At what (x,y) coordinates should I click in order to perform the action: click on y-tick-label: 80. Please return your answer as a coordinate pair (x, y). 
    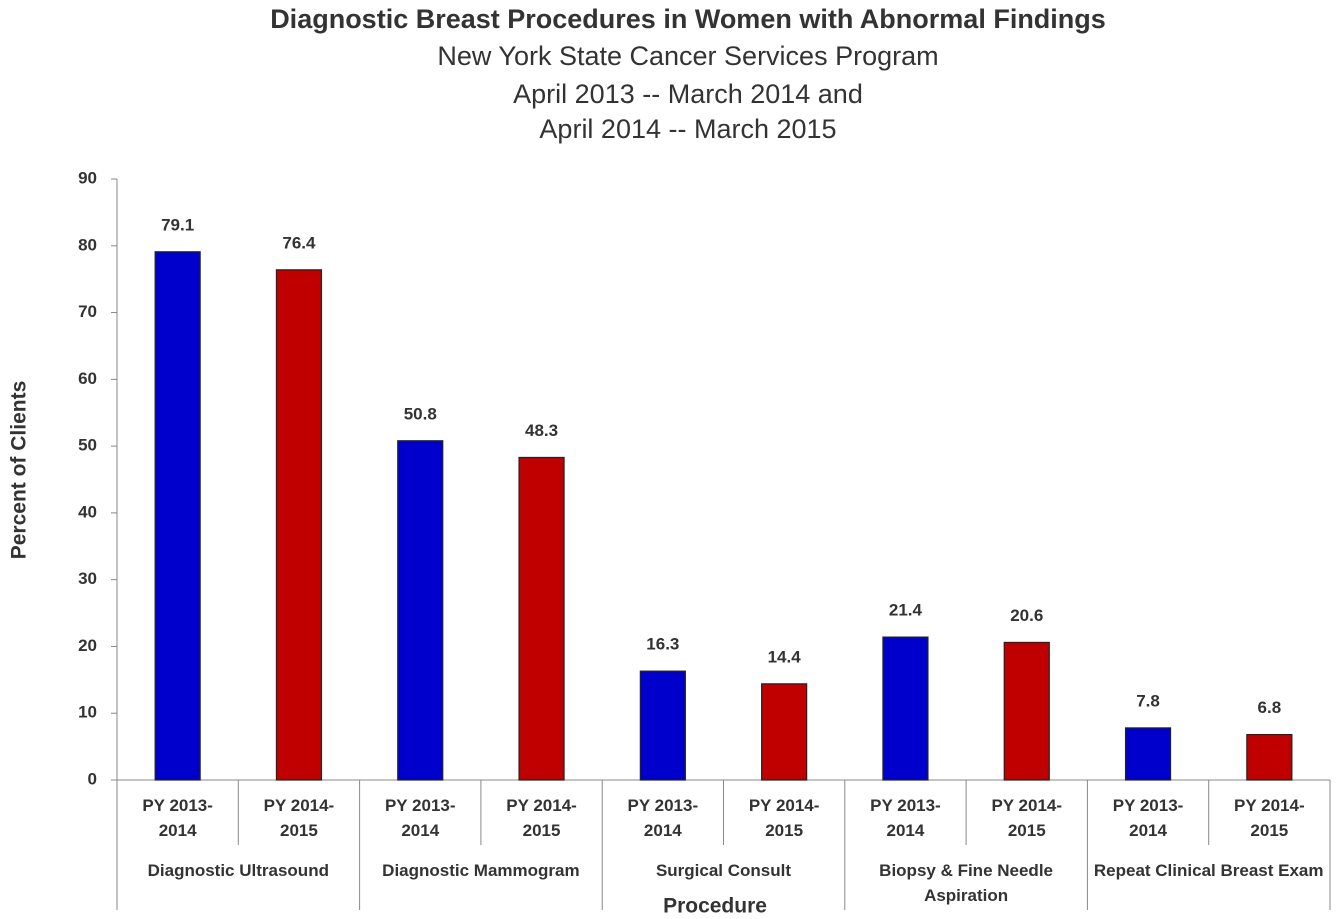
    Looking at the image, I should click on (87, 244).